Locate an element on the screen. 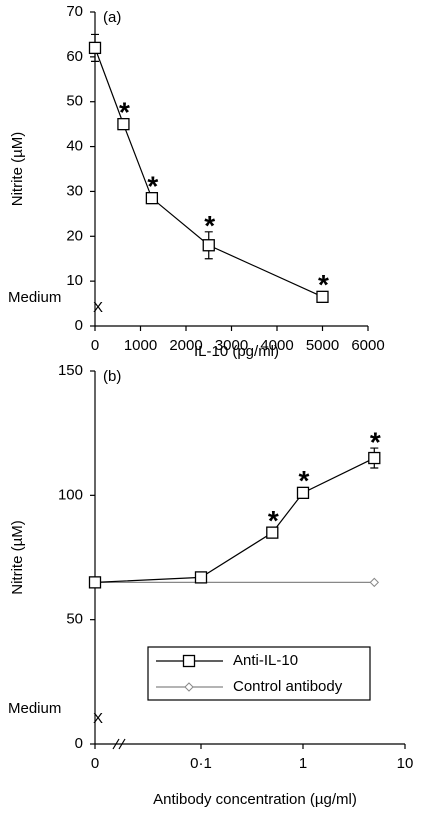  panel-label: (a) is located at coordinates (112, 17).